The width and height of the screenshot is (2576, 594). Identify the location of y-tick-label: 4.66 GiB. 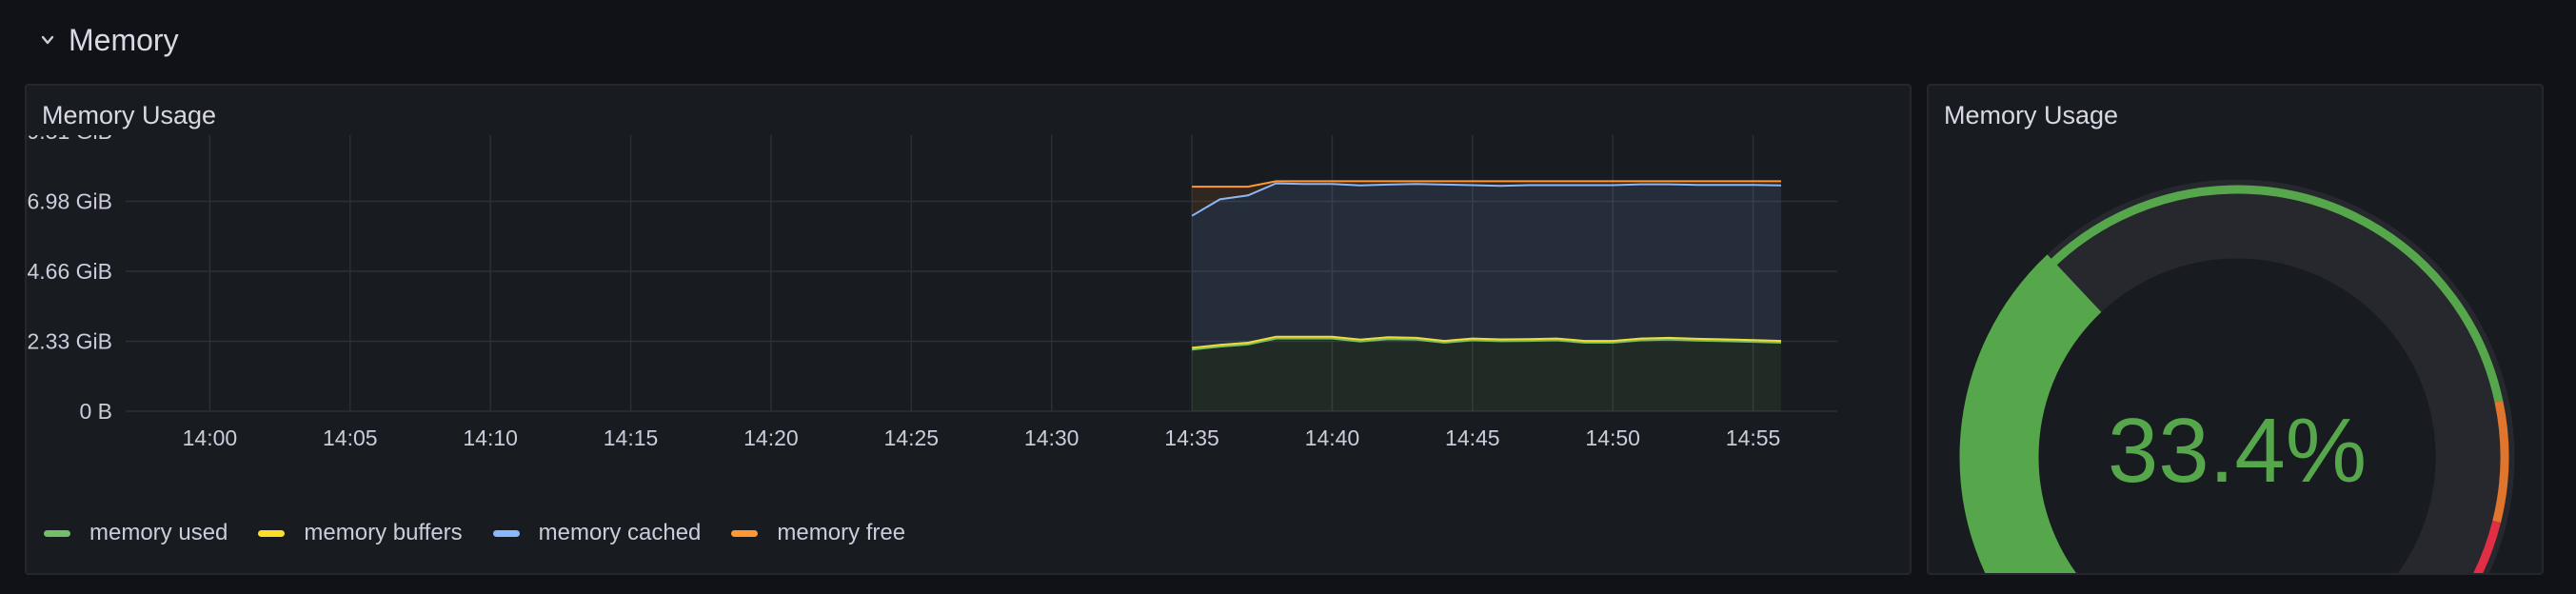
(70, 271).